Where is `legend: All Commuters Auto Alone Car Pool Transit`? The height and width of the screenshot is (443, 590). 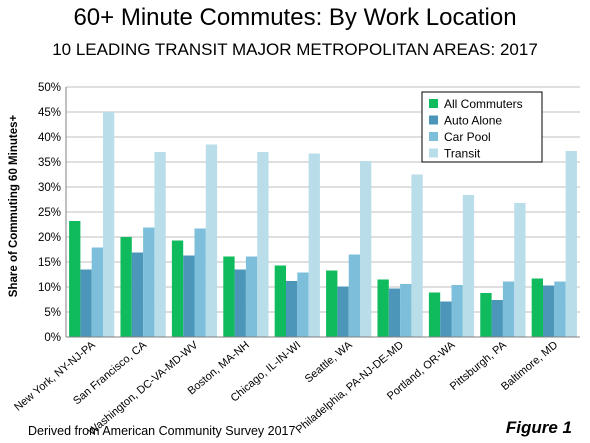
legend: All Commuters Auto Alone Car Pool Transit is located at coordinates (482, 127).